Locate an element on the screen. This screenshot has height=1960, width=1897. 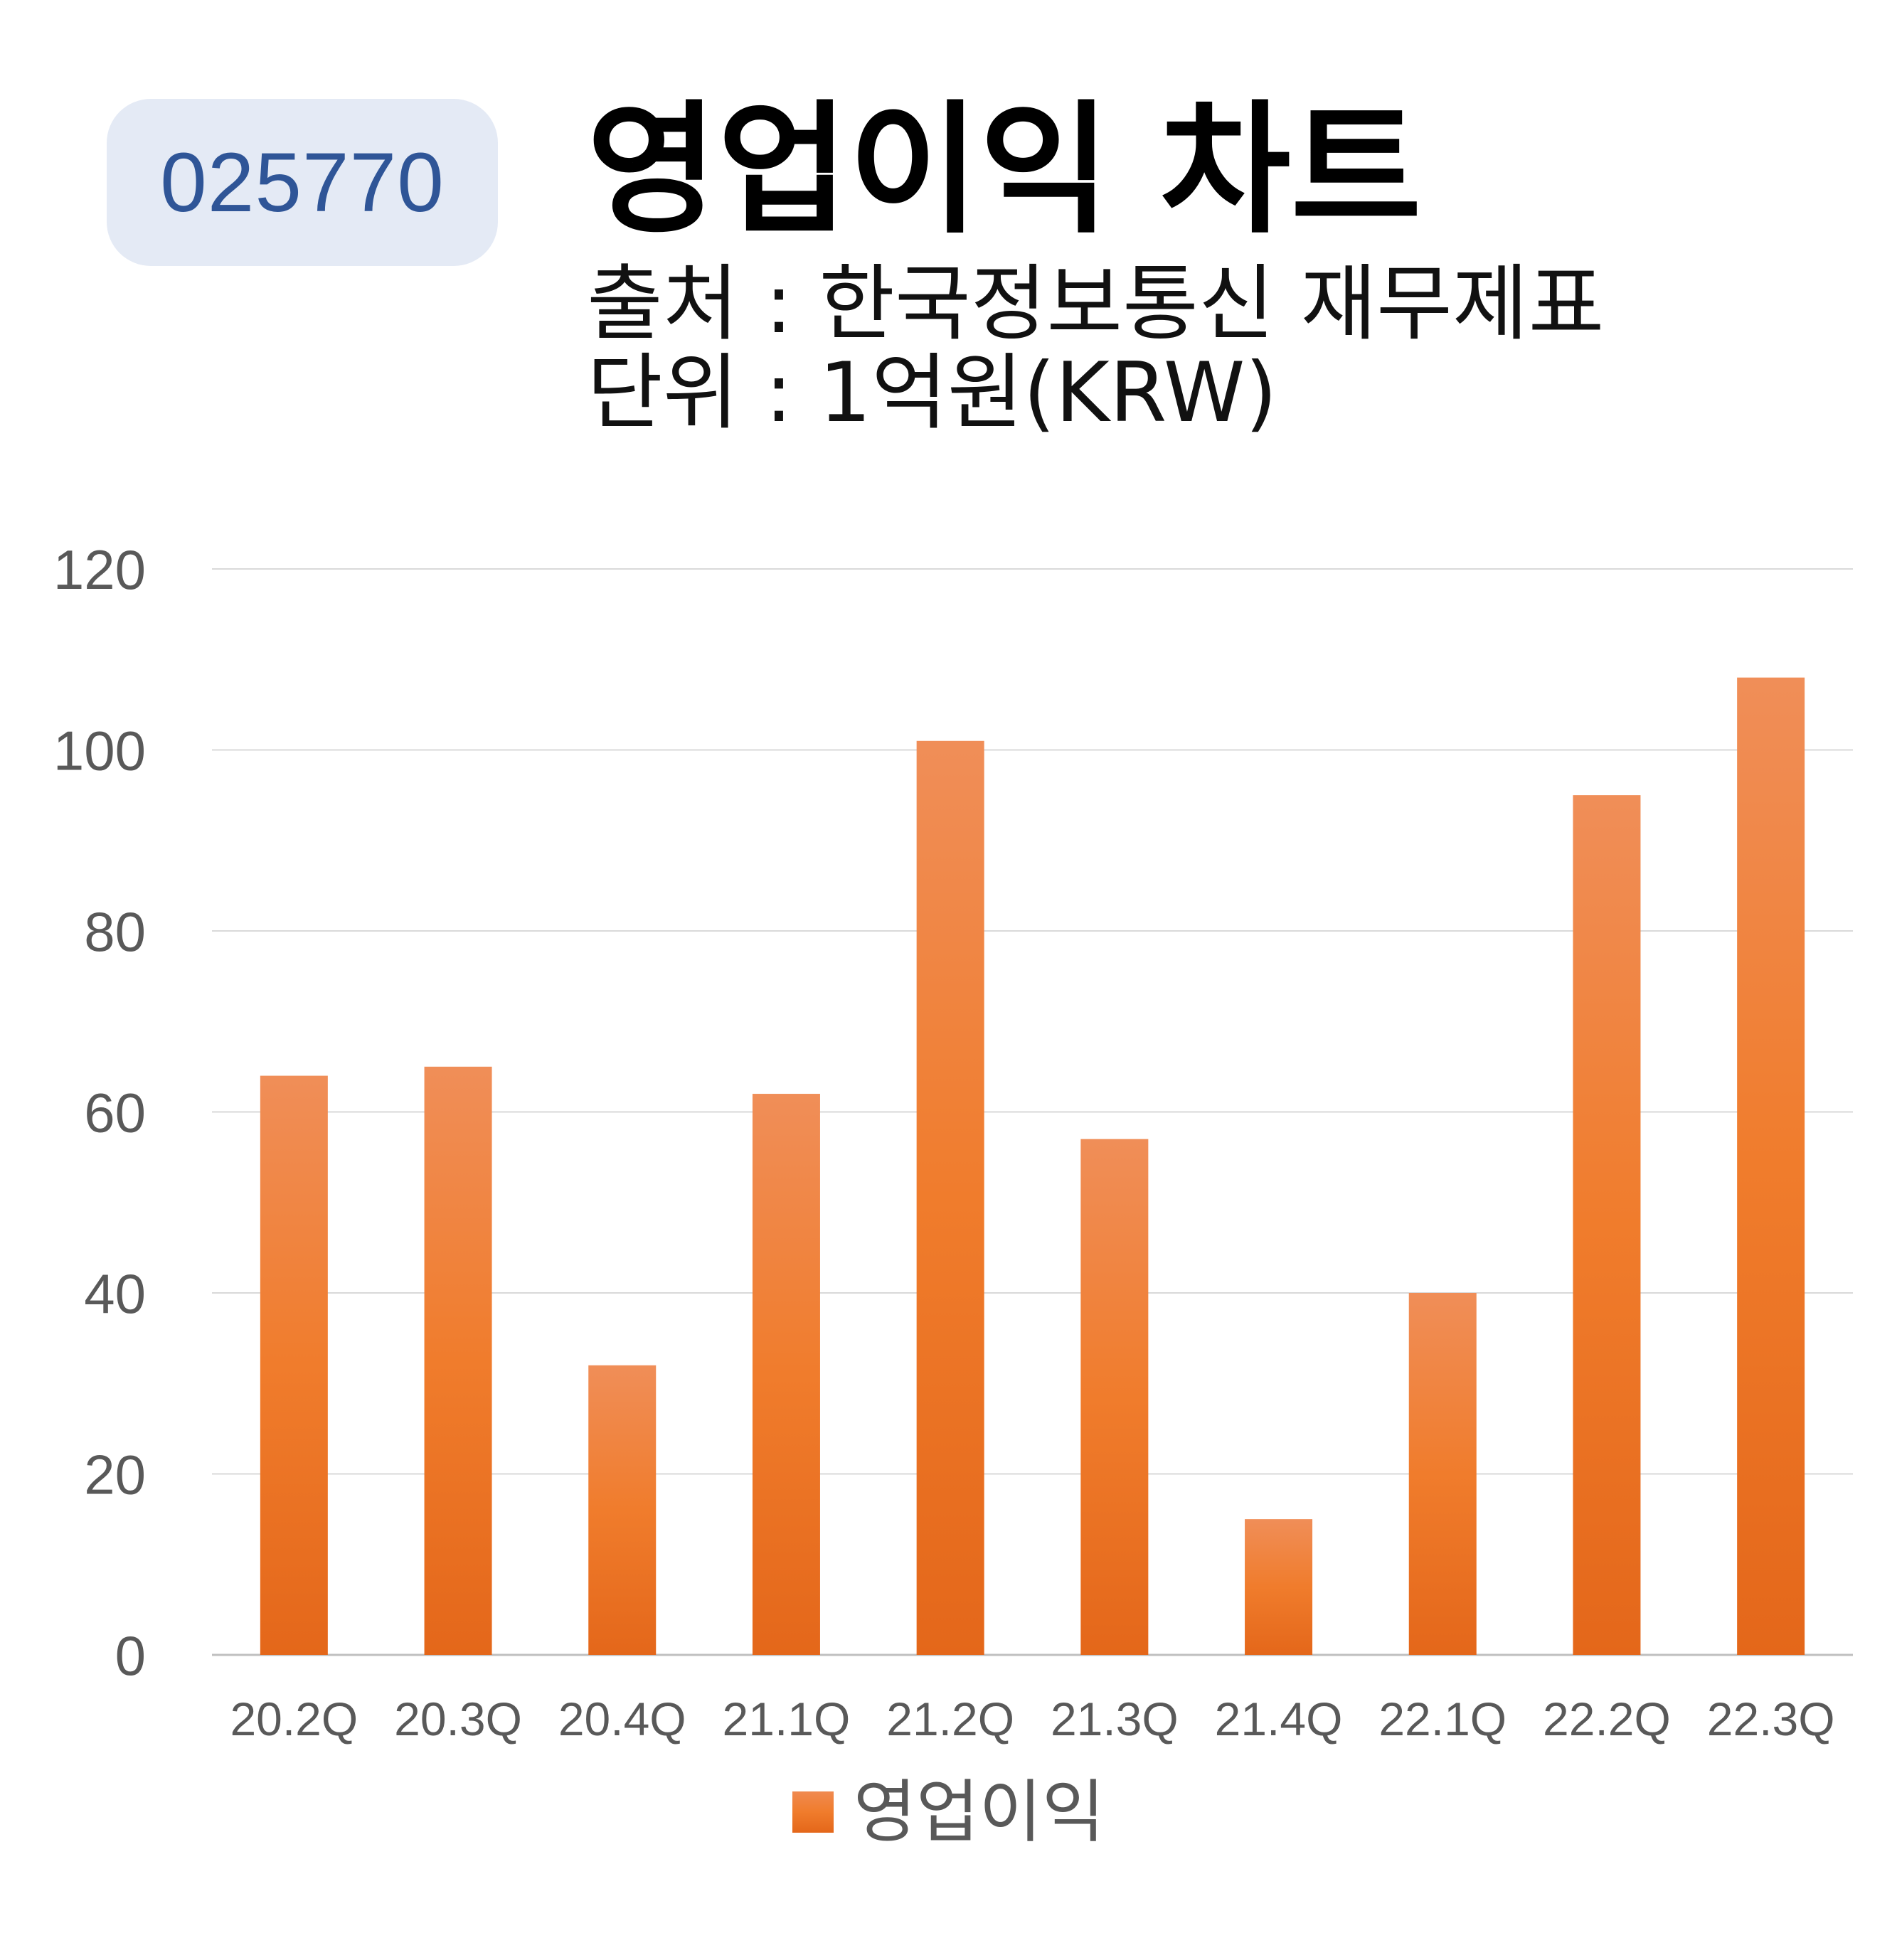
x-tick-label: 22.3Q is located at coordinates (1771, 1719).